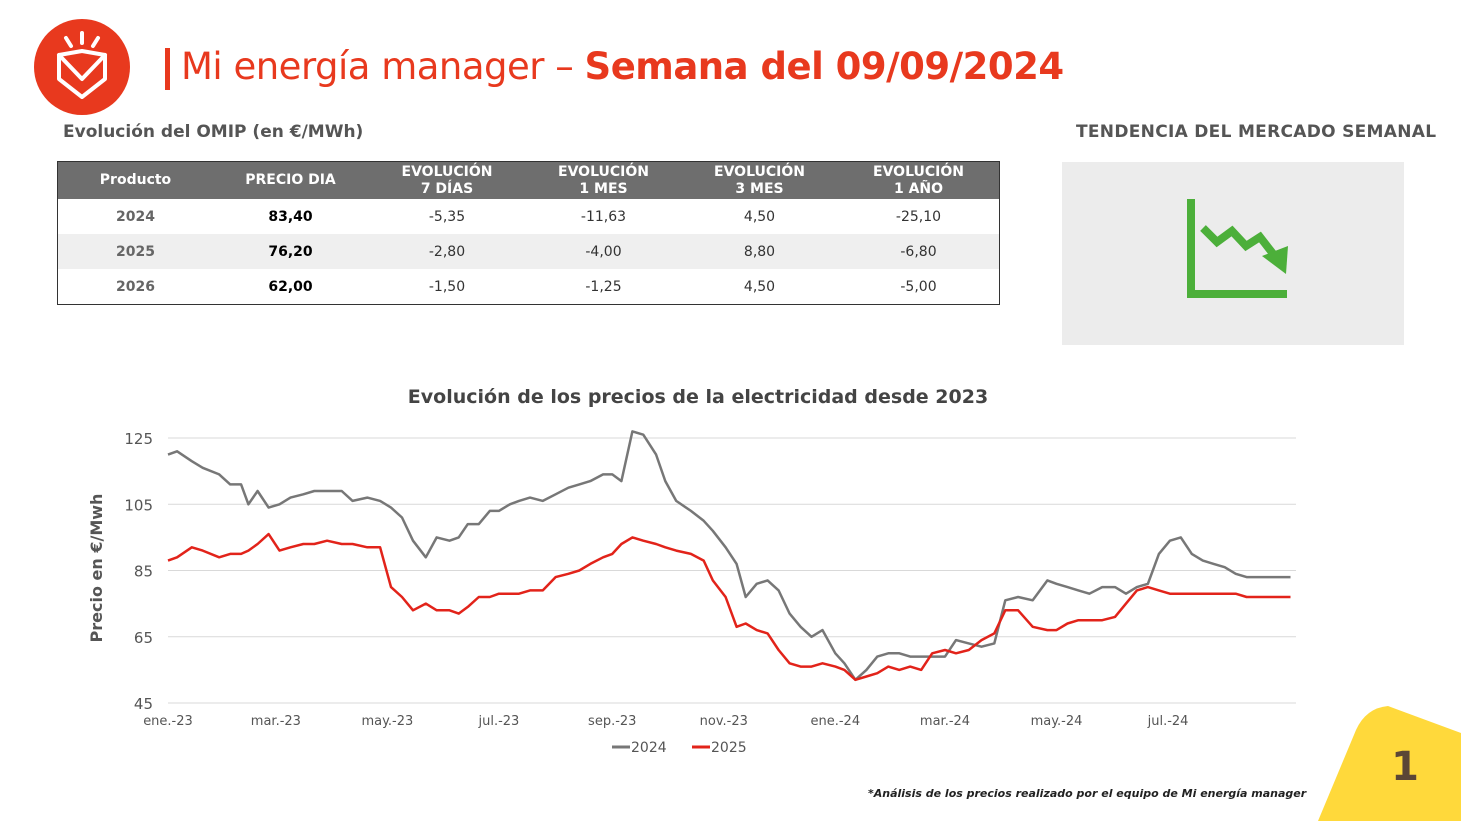 Image resolution: width=1461 pixels, height=821 pixels. I want to click on cell-1y: -6,80, so click(919, 251).